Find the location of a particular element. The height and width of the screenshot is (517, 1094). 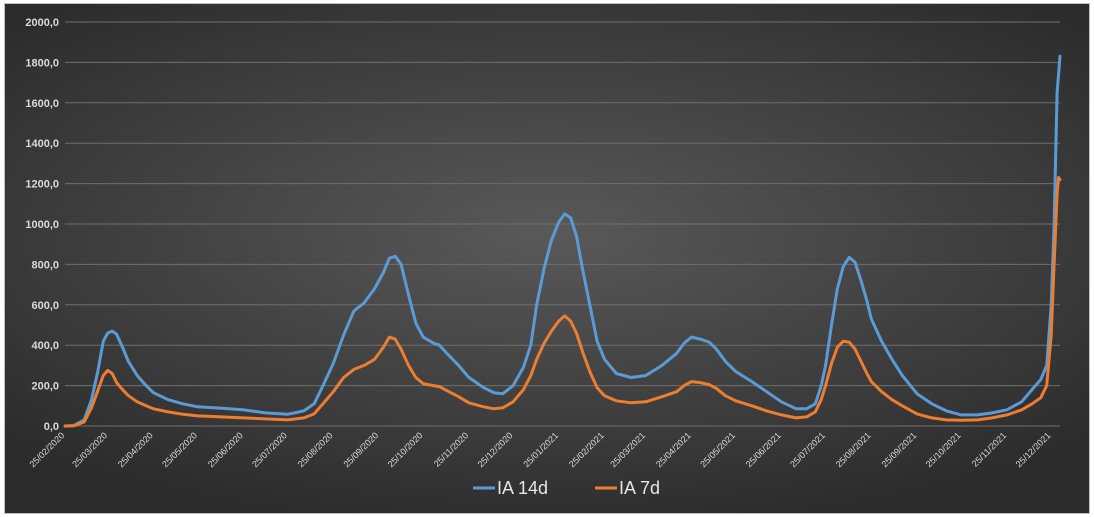

x-tick-label: 25/03/2021 is located at coordinates (627, 449).